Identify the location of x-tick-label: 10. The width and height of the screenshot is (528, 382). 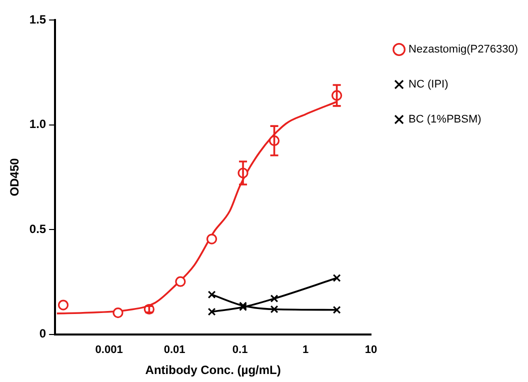
(371, 350).